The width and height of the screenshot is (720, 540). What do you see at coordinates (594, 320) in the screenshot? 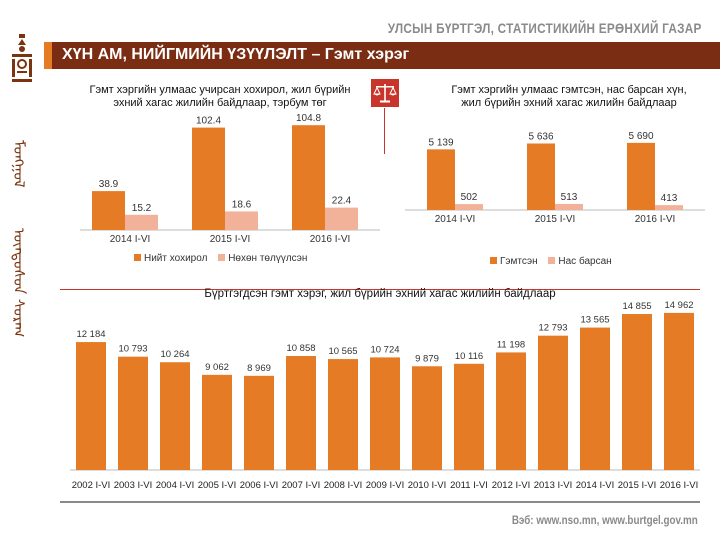
I see `data-label: 13 565` at bounding box center [594, 320].